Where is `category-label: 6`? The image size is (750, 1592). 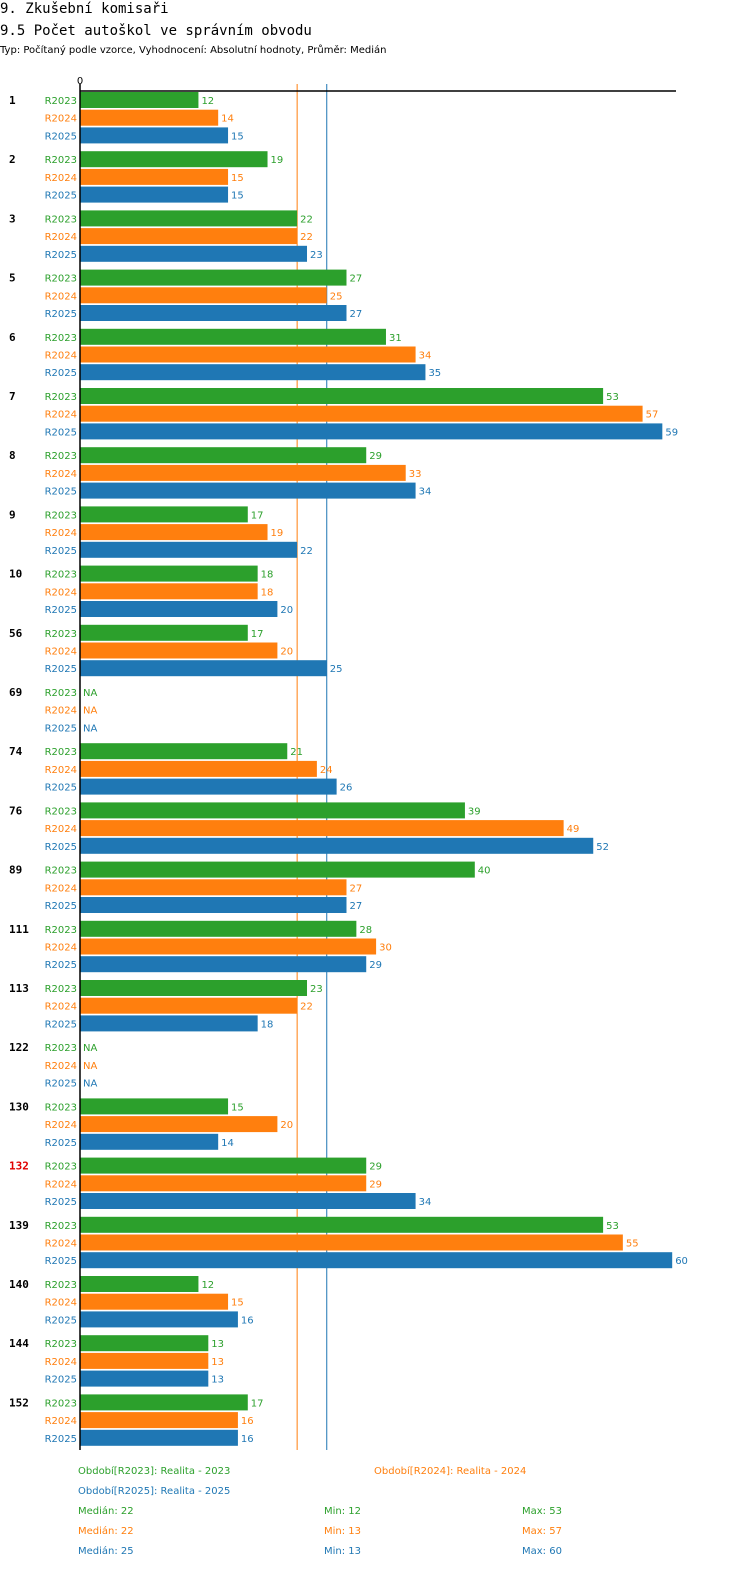 category-label: 6 is located at coordinates (12, 337).